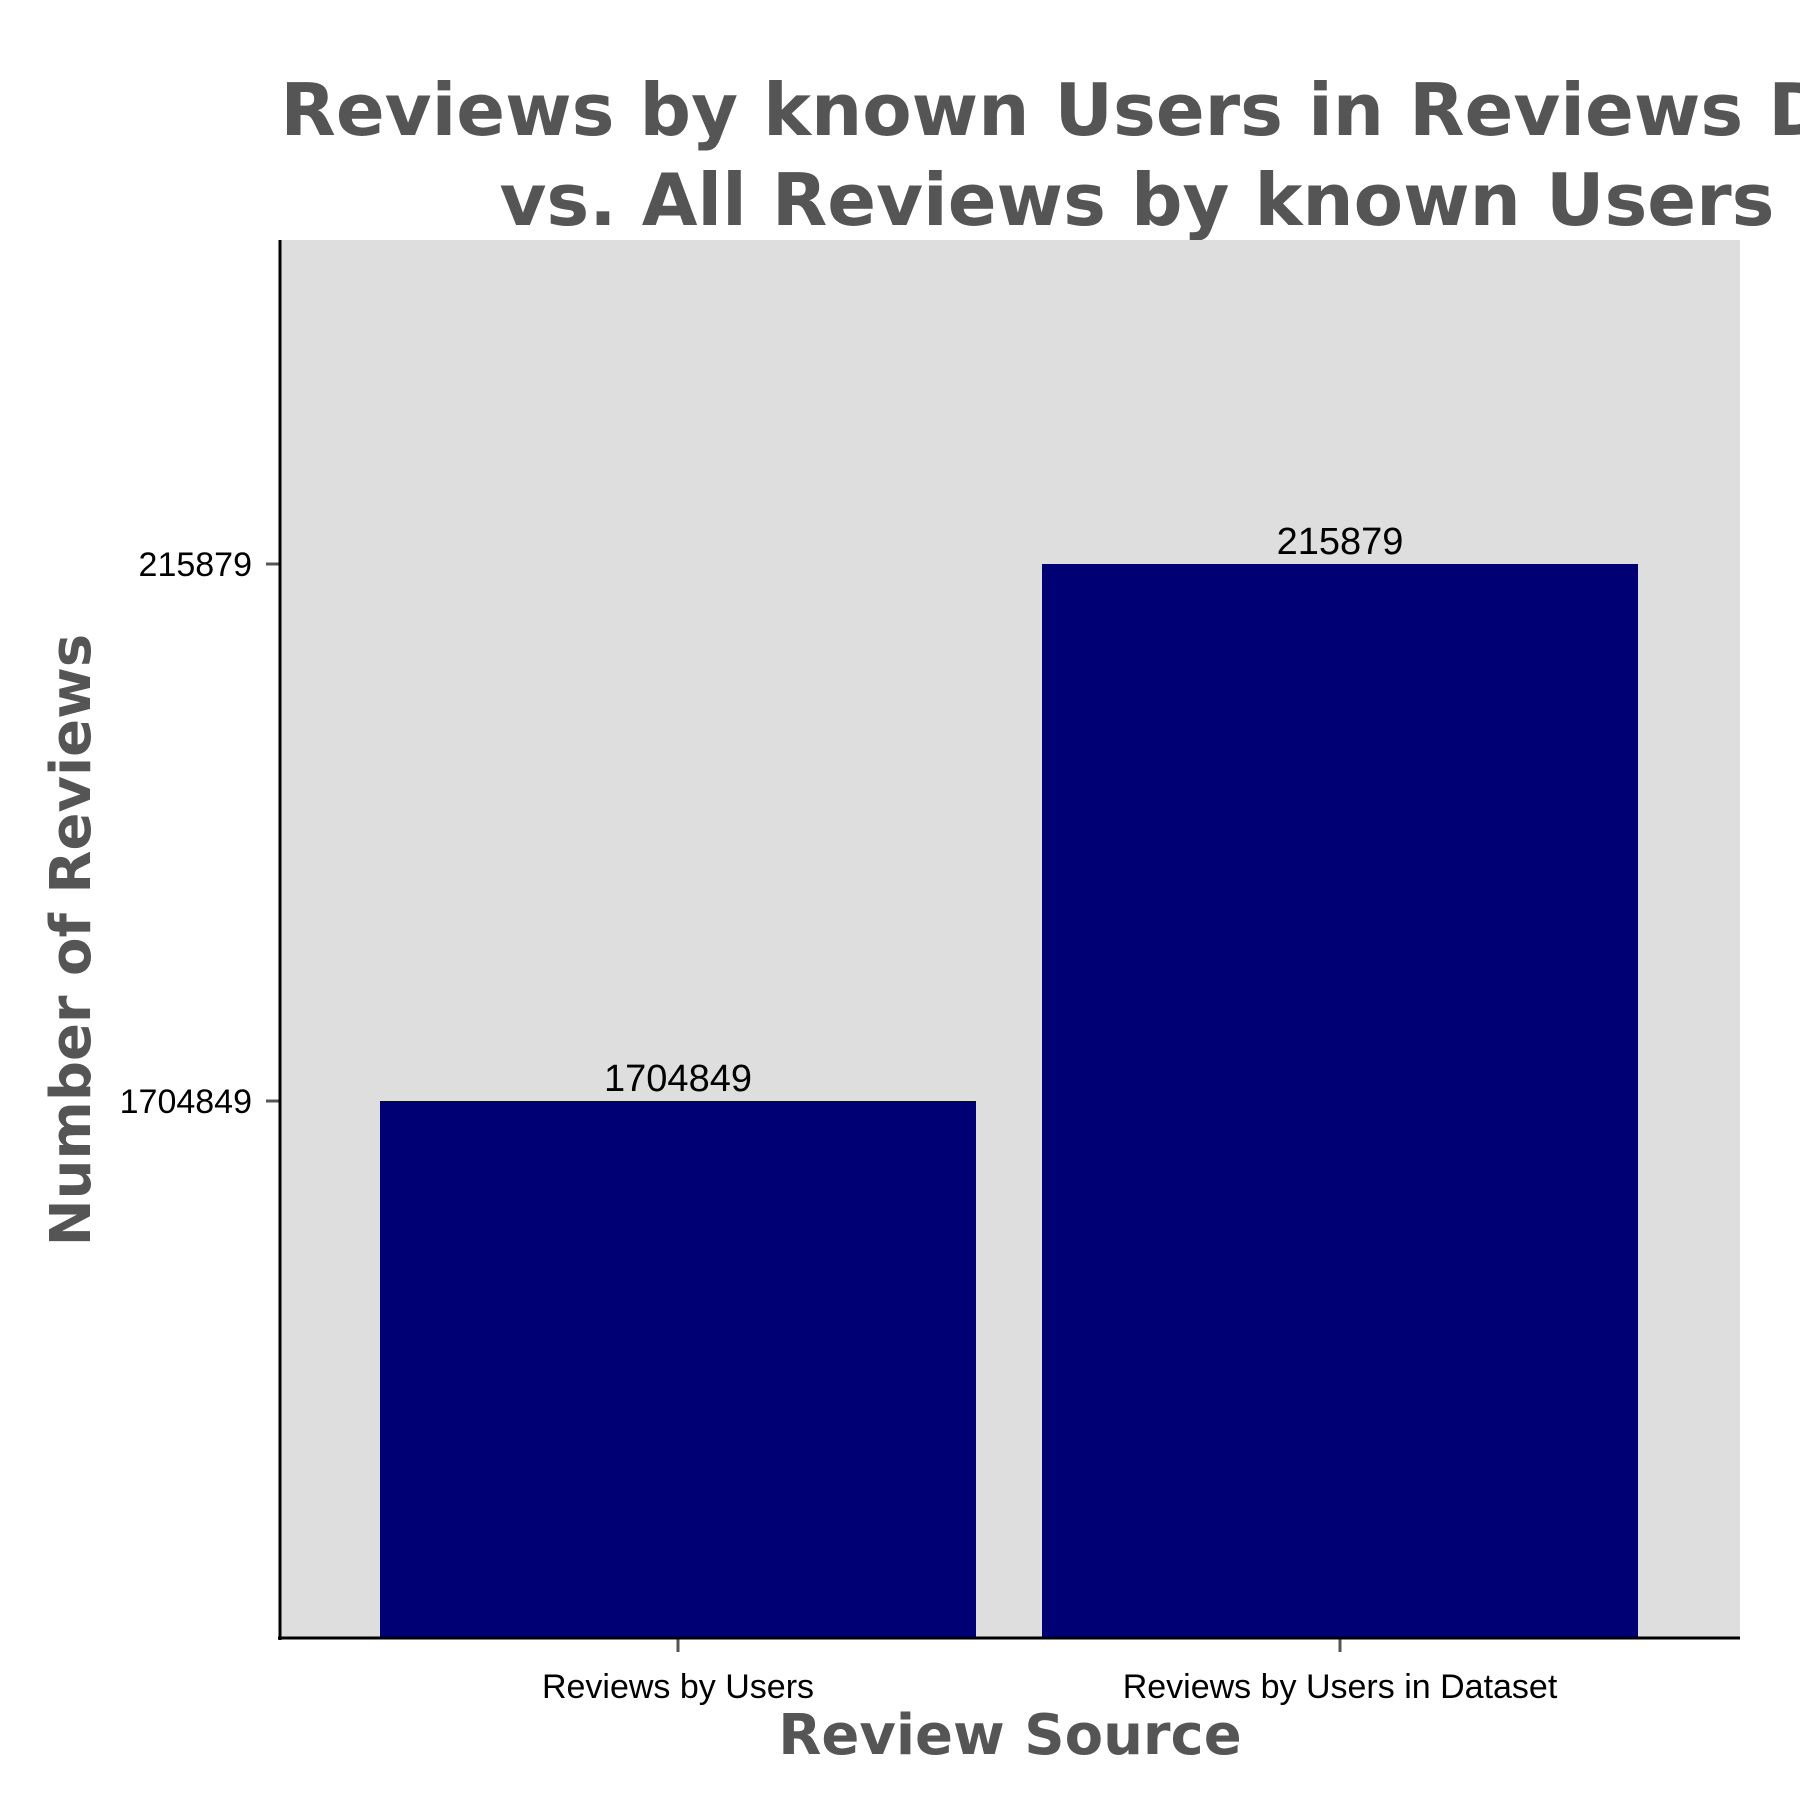 The width and height of the screenshot is (1800, 1800). What do you see at coordinates (1040, 110) in the screenshot?
I see `chart-title-line-1: Reviews by known Users in Reviews Data` at bounding box center [1040, 110].